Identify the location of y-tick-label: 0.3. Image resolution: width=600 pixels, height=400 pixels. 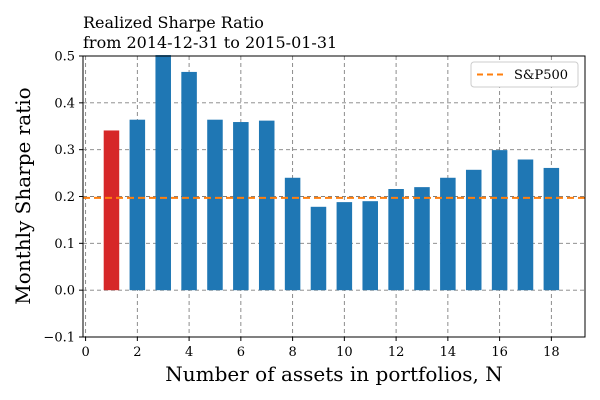
(64, 150).